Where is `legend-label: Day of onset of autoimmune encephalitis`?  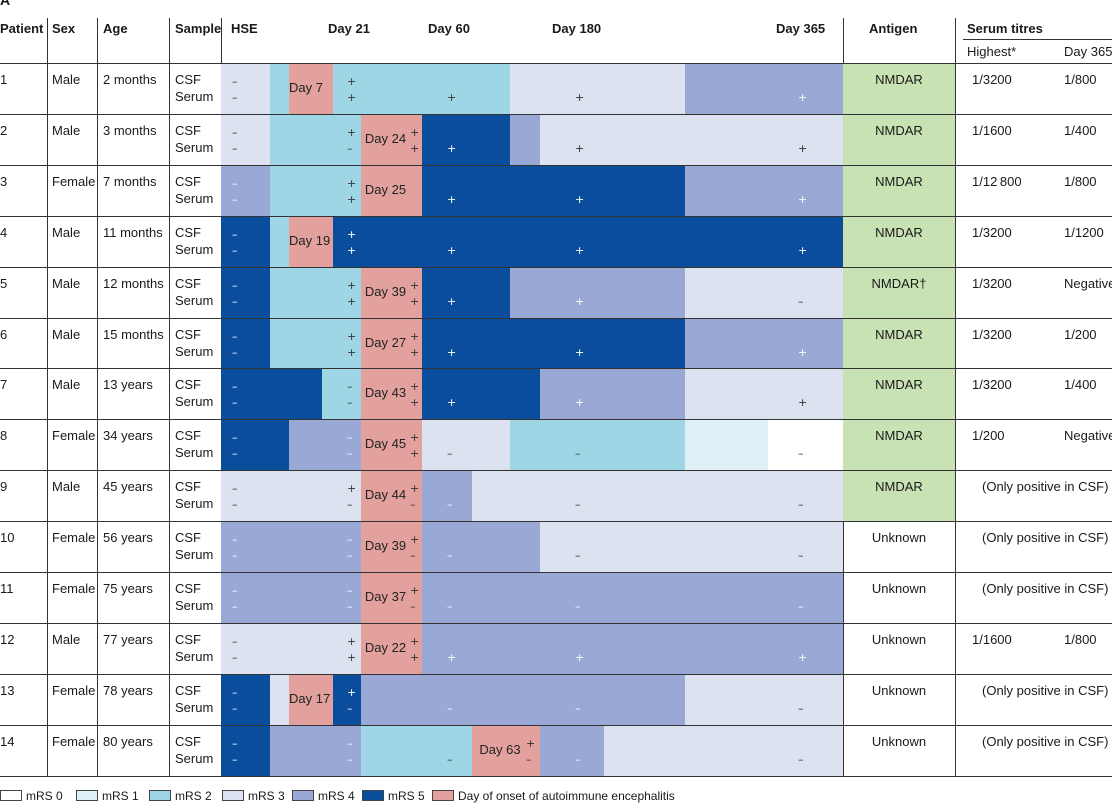 legend-label: Day of onset of autoimmune encephalitis is located at coordinates (566, 796).